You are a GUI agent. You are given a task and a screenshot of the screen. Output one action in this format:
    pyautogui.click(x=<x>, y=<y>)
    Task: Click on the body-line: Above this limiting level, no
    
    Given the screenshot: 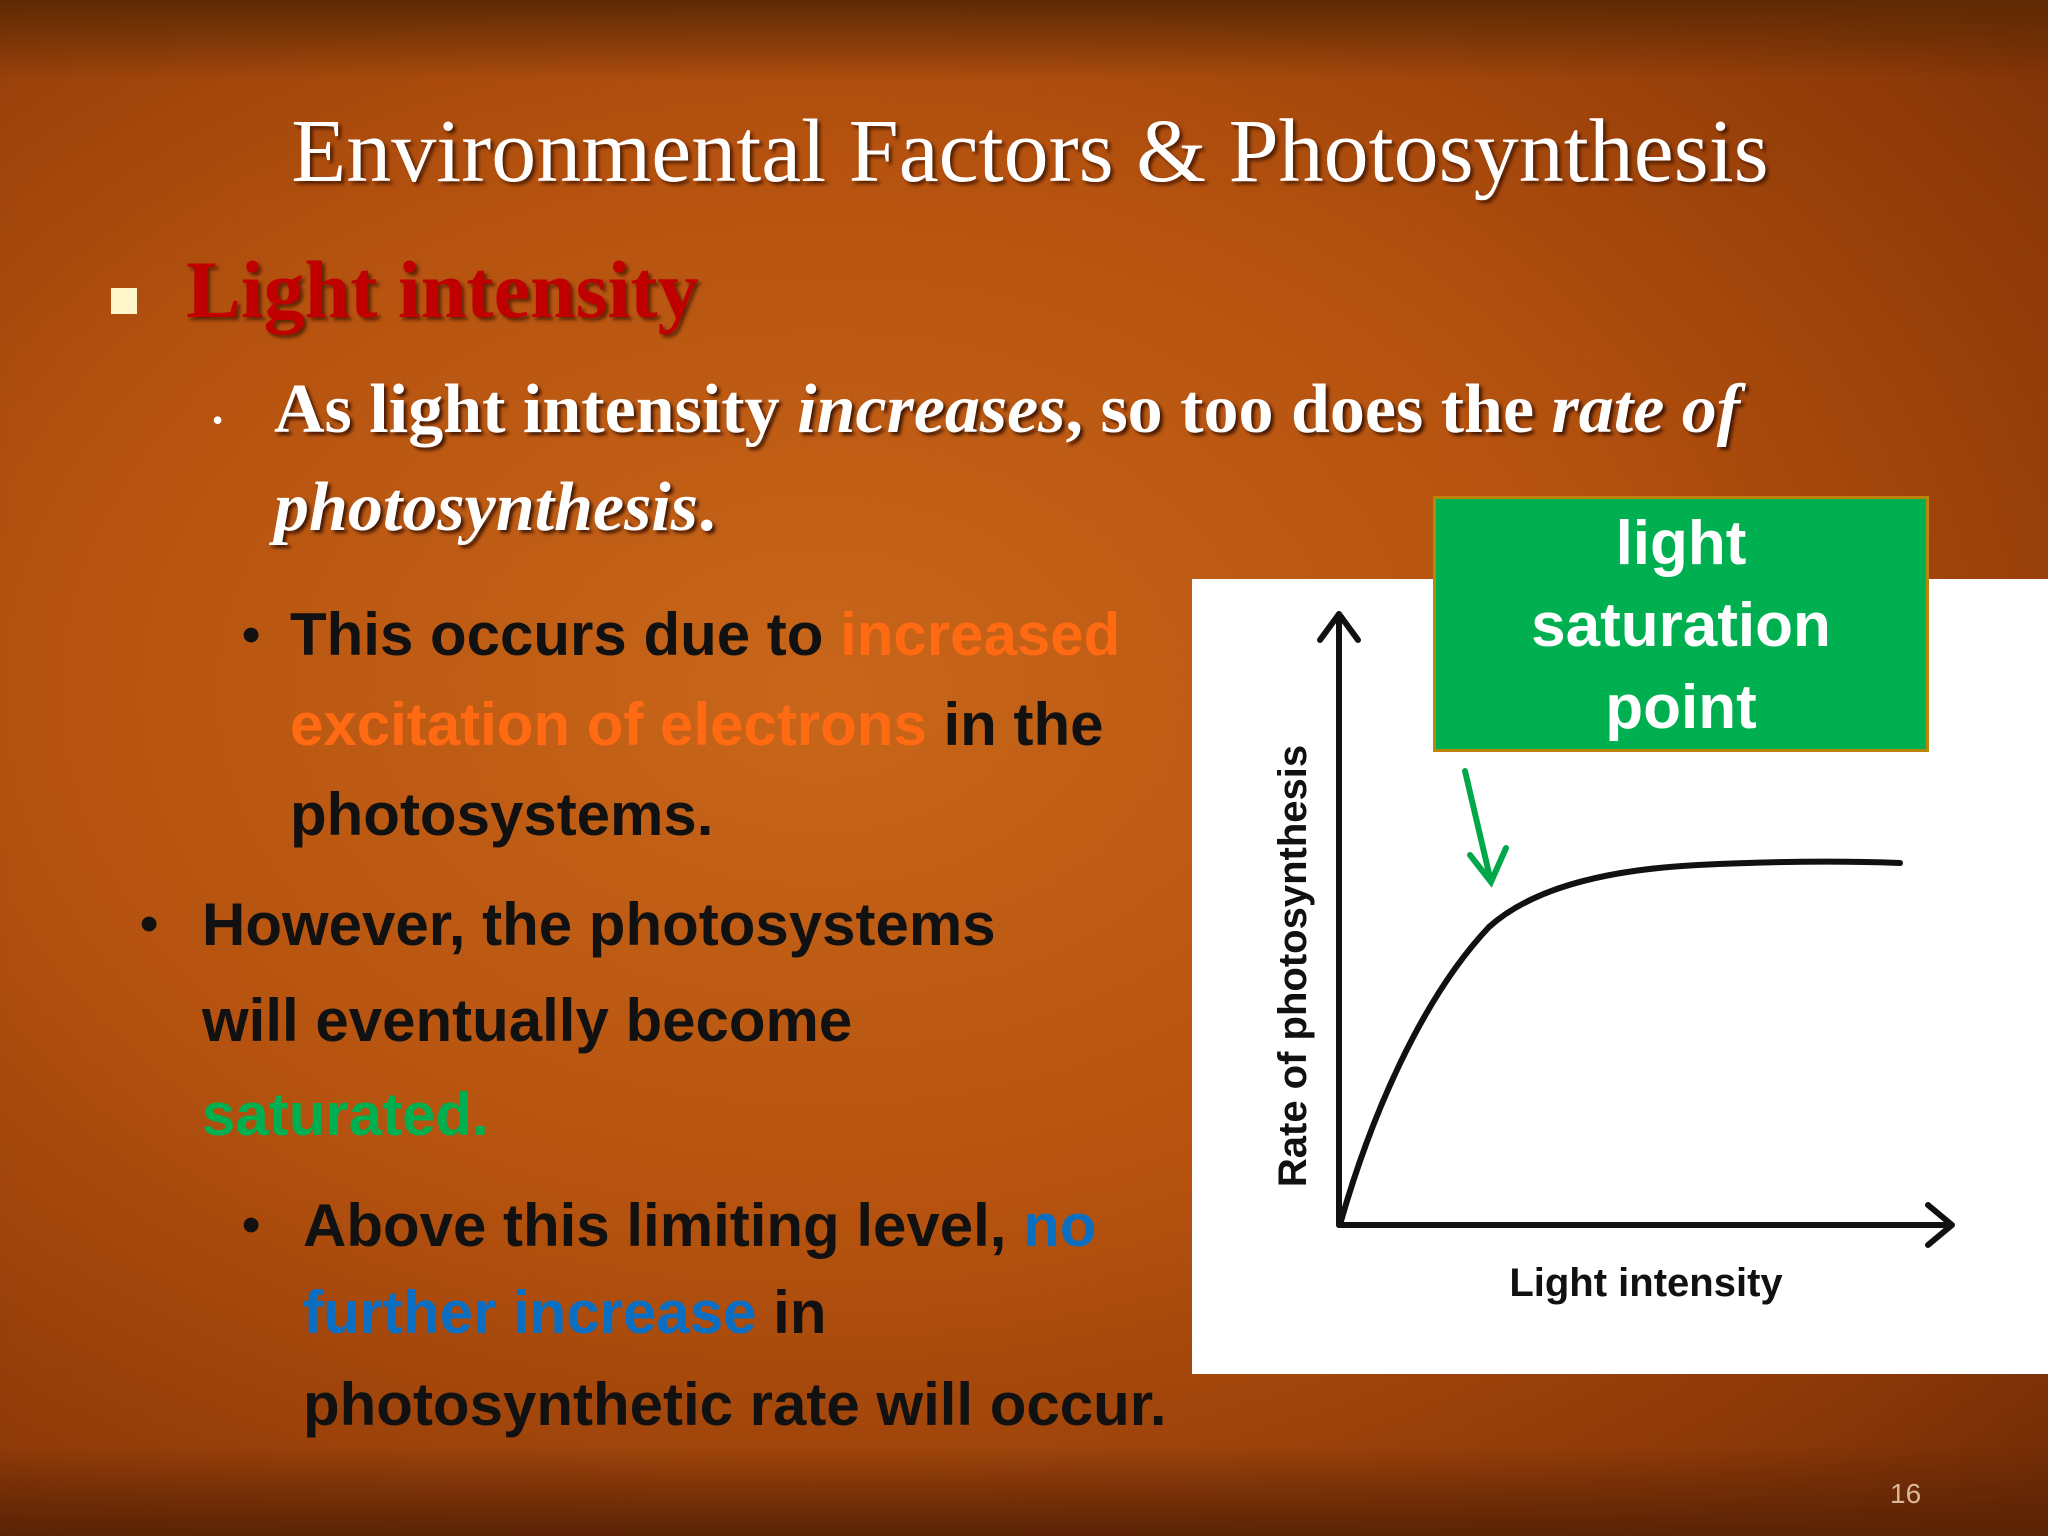 What is the action you would take?
    pyautogui.click(x=699, y=1225)
    